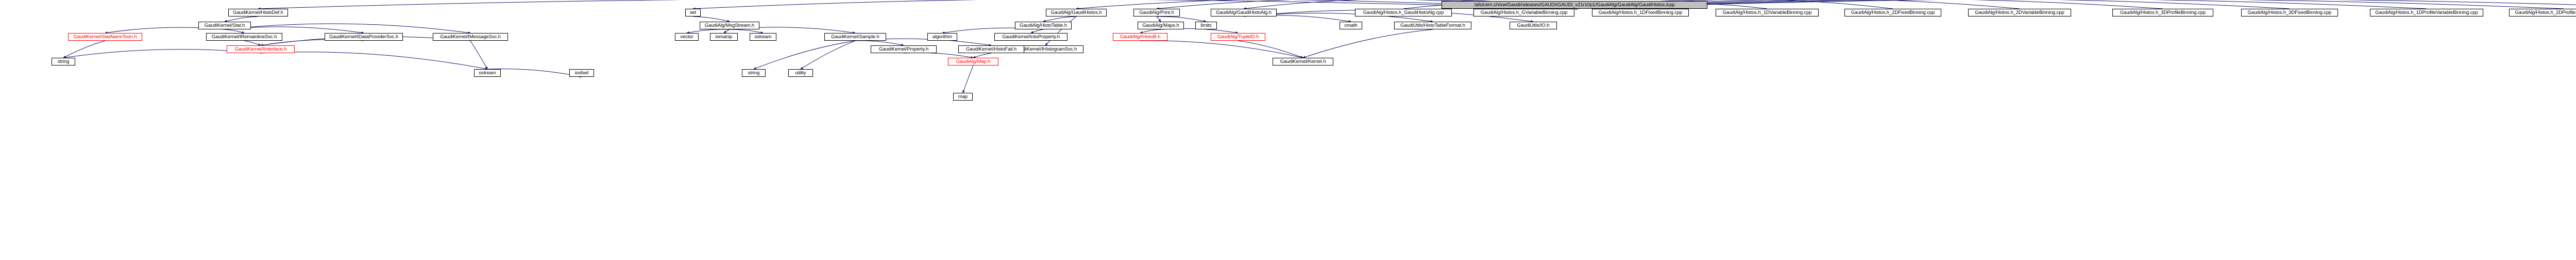 The width and height of the screenshot is (2576, 260). I want to click on graph-node: utility, so click(800, 73).